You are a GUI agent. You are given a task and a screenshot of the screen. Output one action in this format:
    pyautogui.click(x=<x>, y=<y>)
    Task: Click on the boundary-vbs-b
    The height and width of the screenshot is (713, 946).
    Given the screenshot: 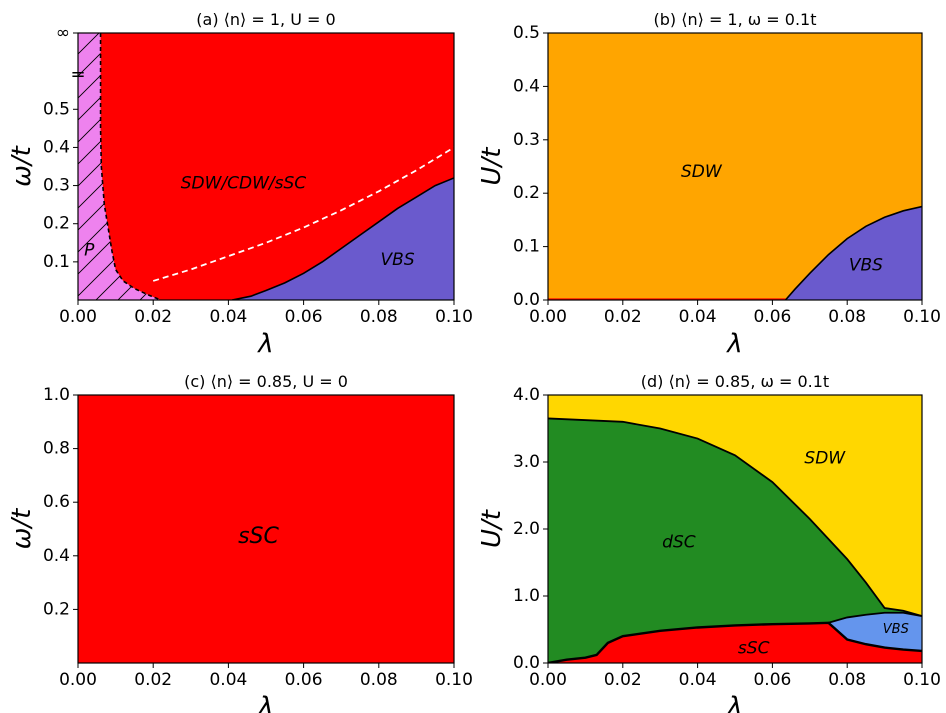 What is the action you would take?
    pyautogui.click(x=853, y=252)
    